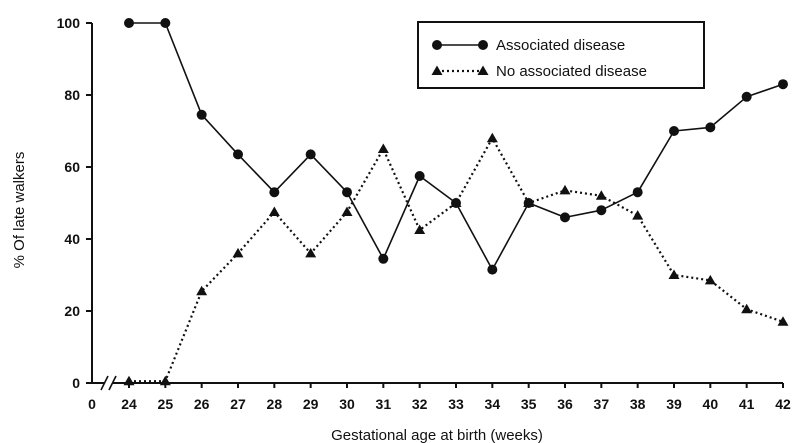 Image resolution: width=792 pixels, height=443 pixels. What do you see at coordinates (529, 404) in the screenshot?
I see `x-tick-label: 35` at bounding box center [529, 404].